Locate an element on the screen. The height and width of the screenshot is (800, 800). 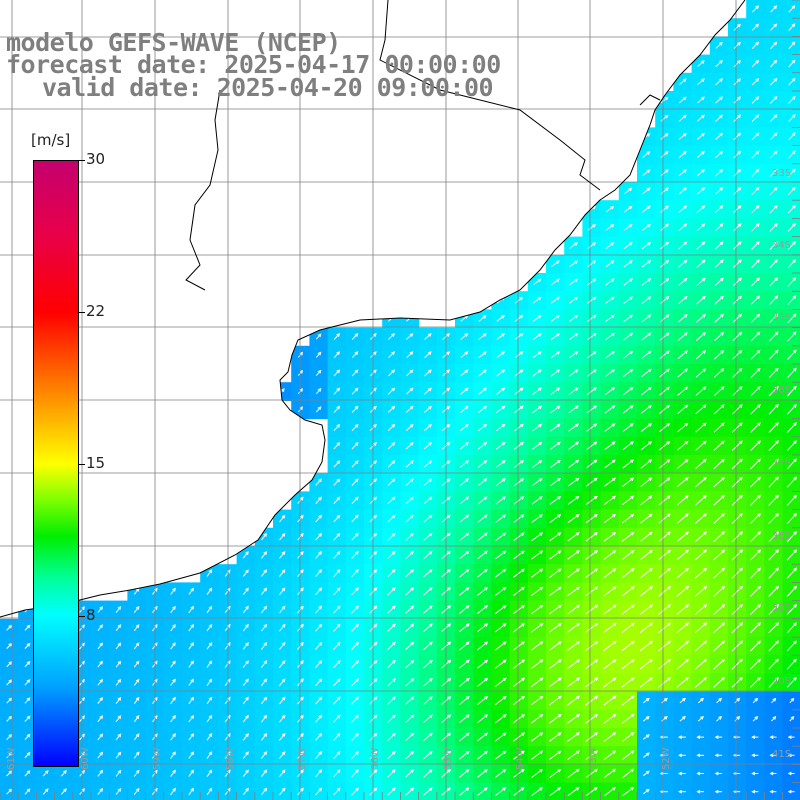
lon-label: 53W is located at coordinates (593, 758).